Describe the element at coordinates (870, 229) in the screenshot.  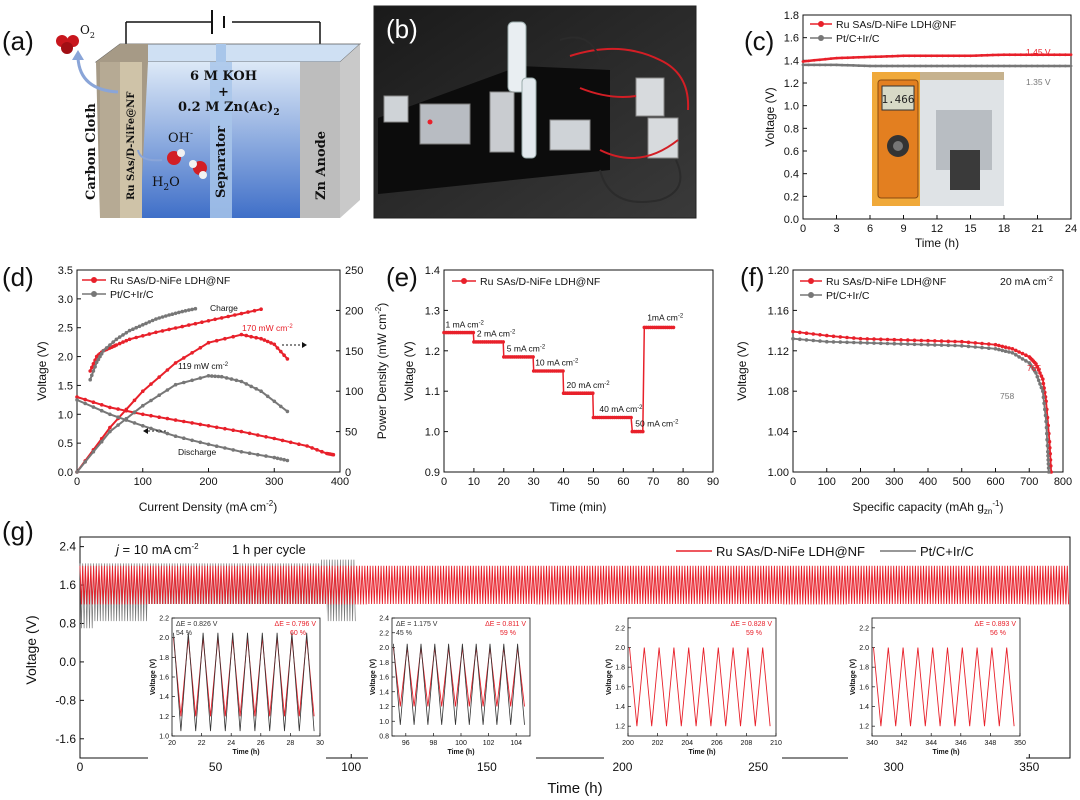
I see `c-xtick-label: 6` at that location.